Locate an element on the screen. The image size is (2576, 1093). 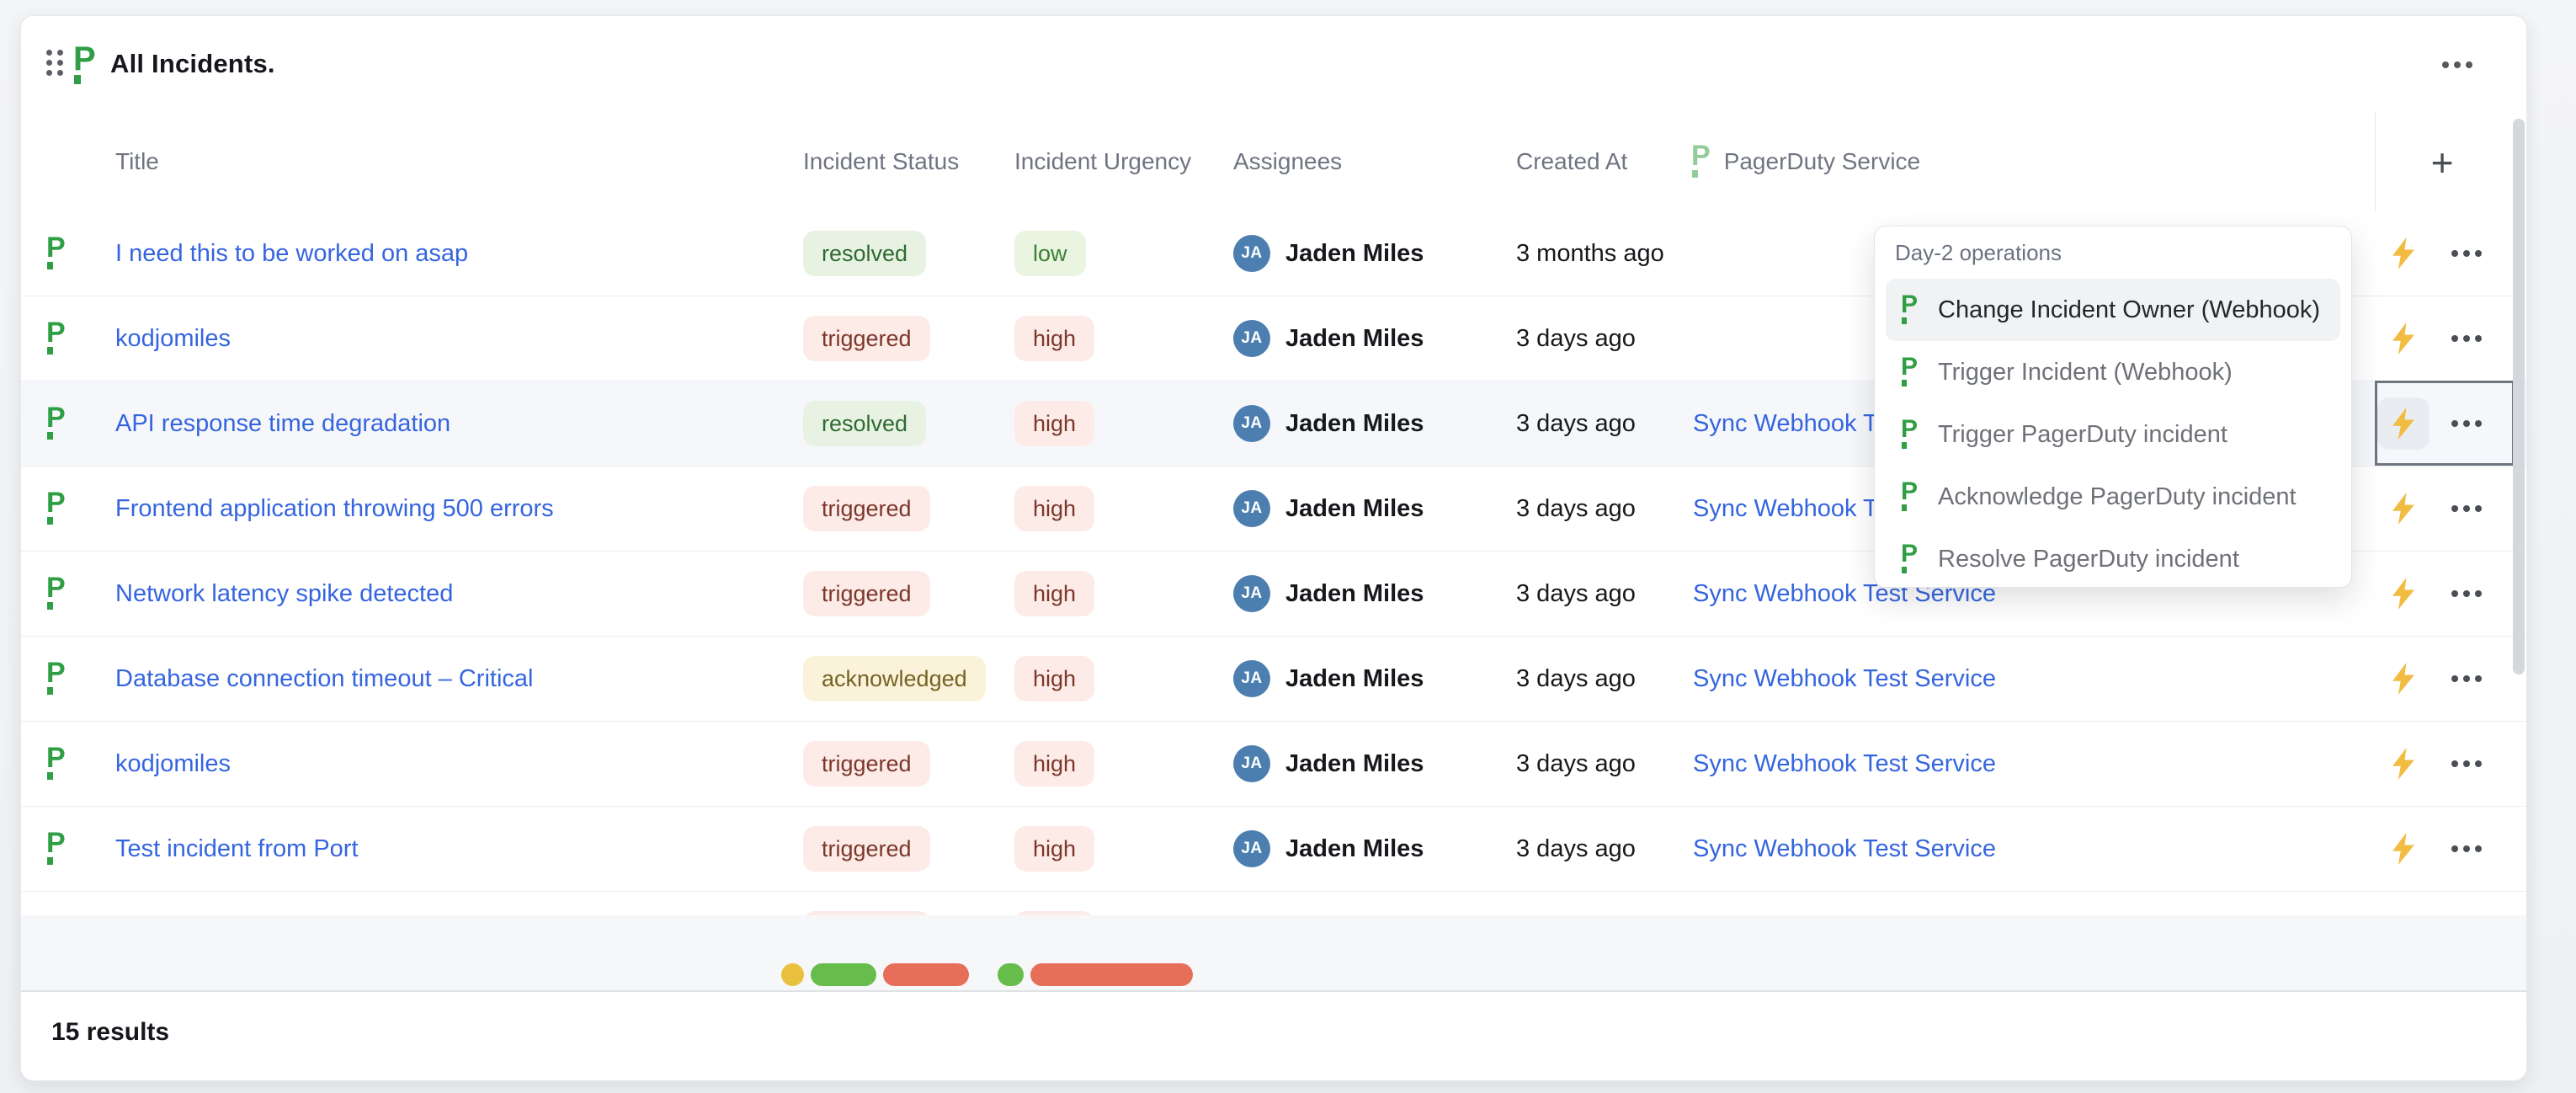
incident-title-link: Test incident from Port is located at coordinates (237, 848).